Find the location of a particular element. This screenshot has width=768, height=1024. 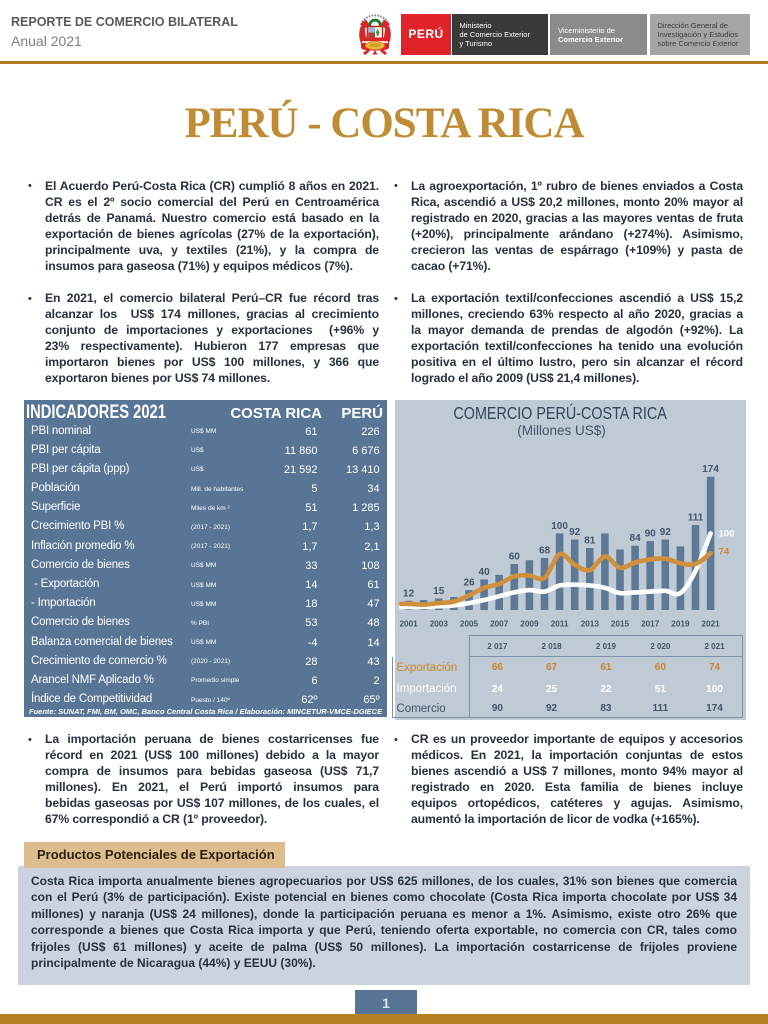

svg-text: 26 is located at coordinates (469, 583).